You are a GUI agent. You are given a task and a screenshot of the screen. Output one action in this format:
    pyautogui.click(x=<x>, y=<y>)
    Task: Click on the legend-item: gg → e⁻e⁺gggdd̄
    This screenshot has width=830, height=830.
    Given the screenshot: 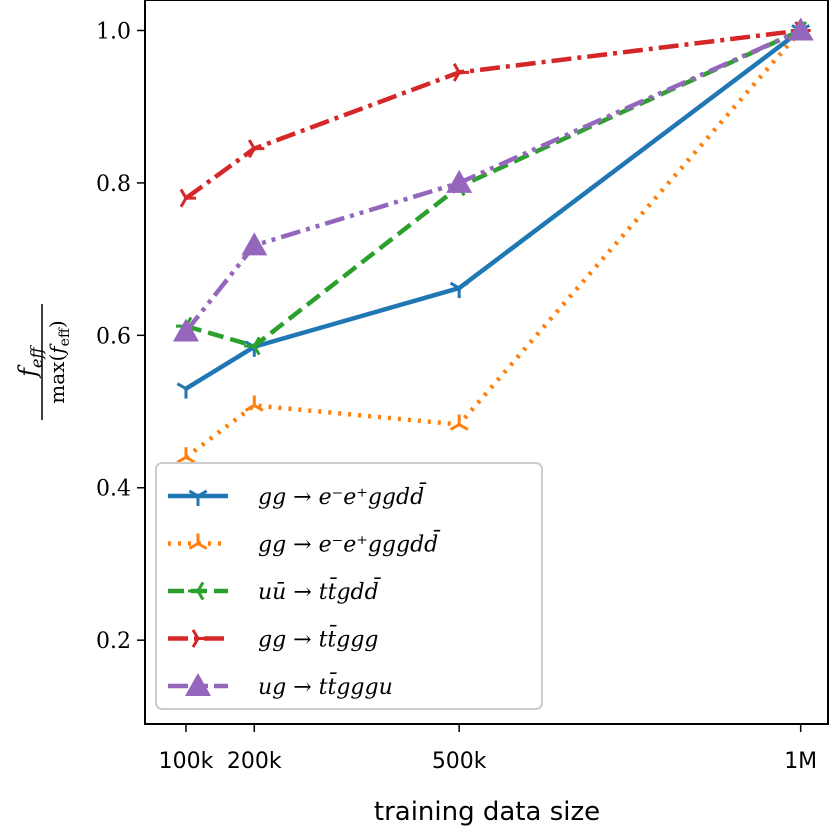 What is the action you would take?
    pyautogui.click(x=304, y=544)
    